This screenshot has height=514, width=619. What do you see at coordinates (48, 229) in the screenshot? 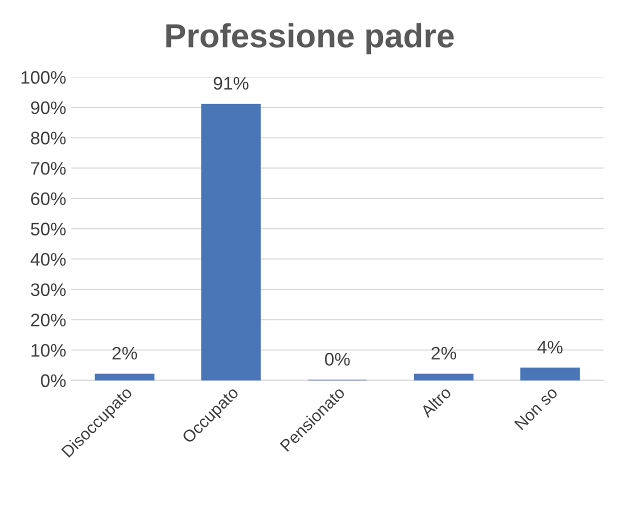
I see `y-tick-label: 50%` at bounding box center [48, 229].